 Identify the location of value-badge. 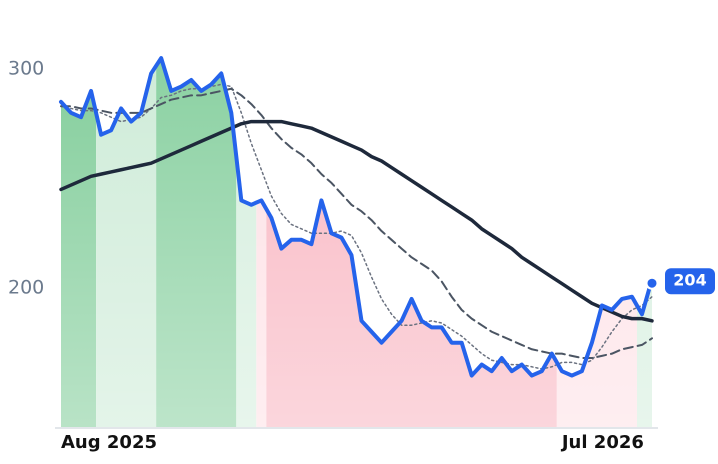
(690, 281).